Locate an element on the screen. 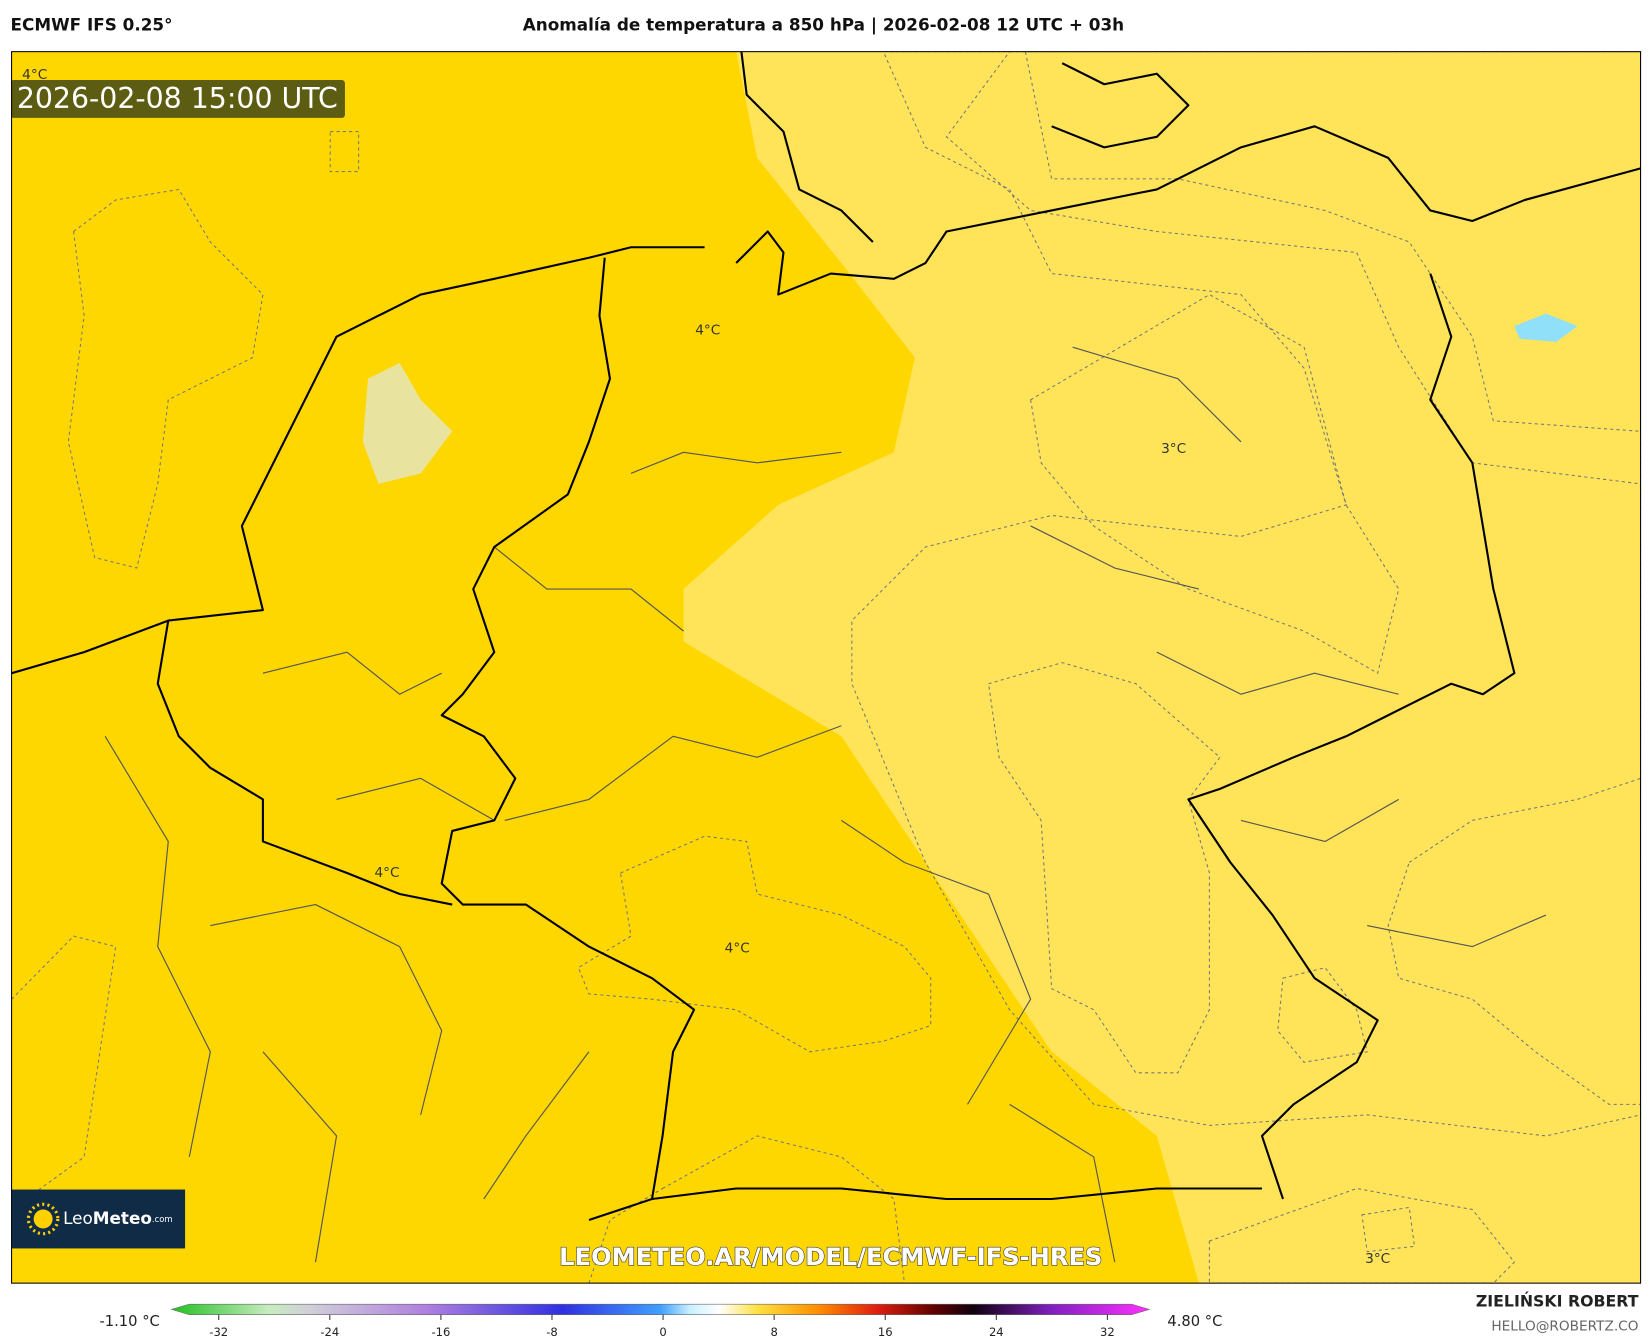  valid-time: 2026-02-08 15:00 UTC is located at coordinates (177, 98).